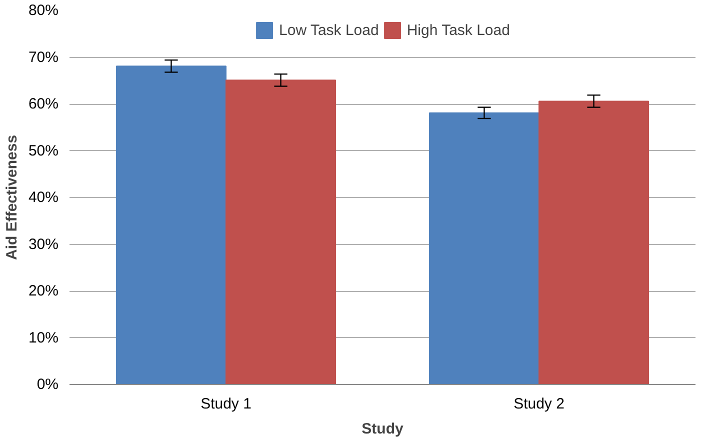 The width and height of the screenshot is (720, 445). Describe the element at coordinates (226, 404) in the screenshot. I see `x-tick-label: Study 1` at that location.